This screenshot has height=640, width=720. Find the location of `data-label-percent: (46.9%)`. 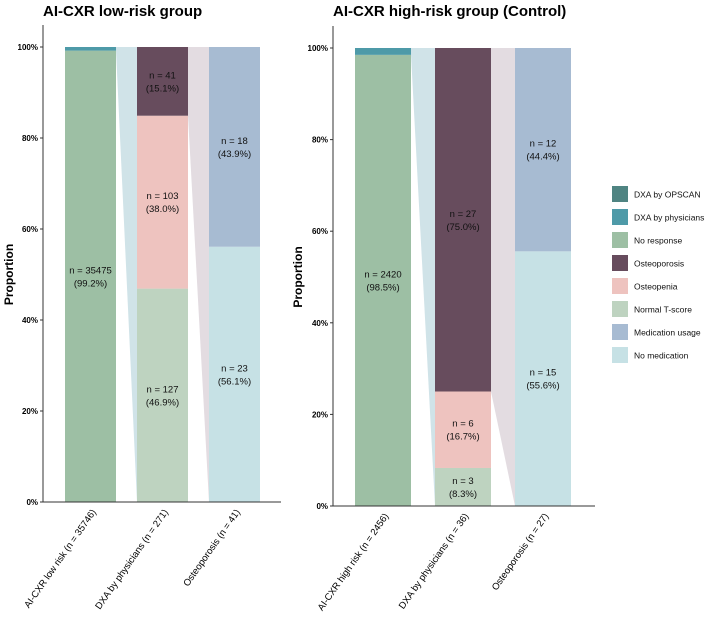

data-label-percent: (46.9%) is located at coordinates (162, 402).